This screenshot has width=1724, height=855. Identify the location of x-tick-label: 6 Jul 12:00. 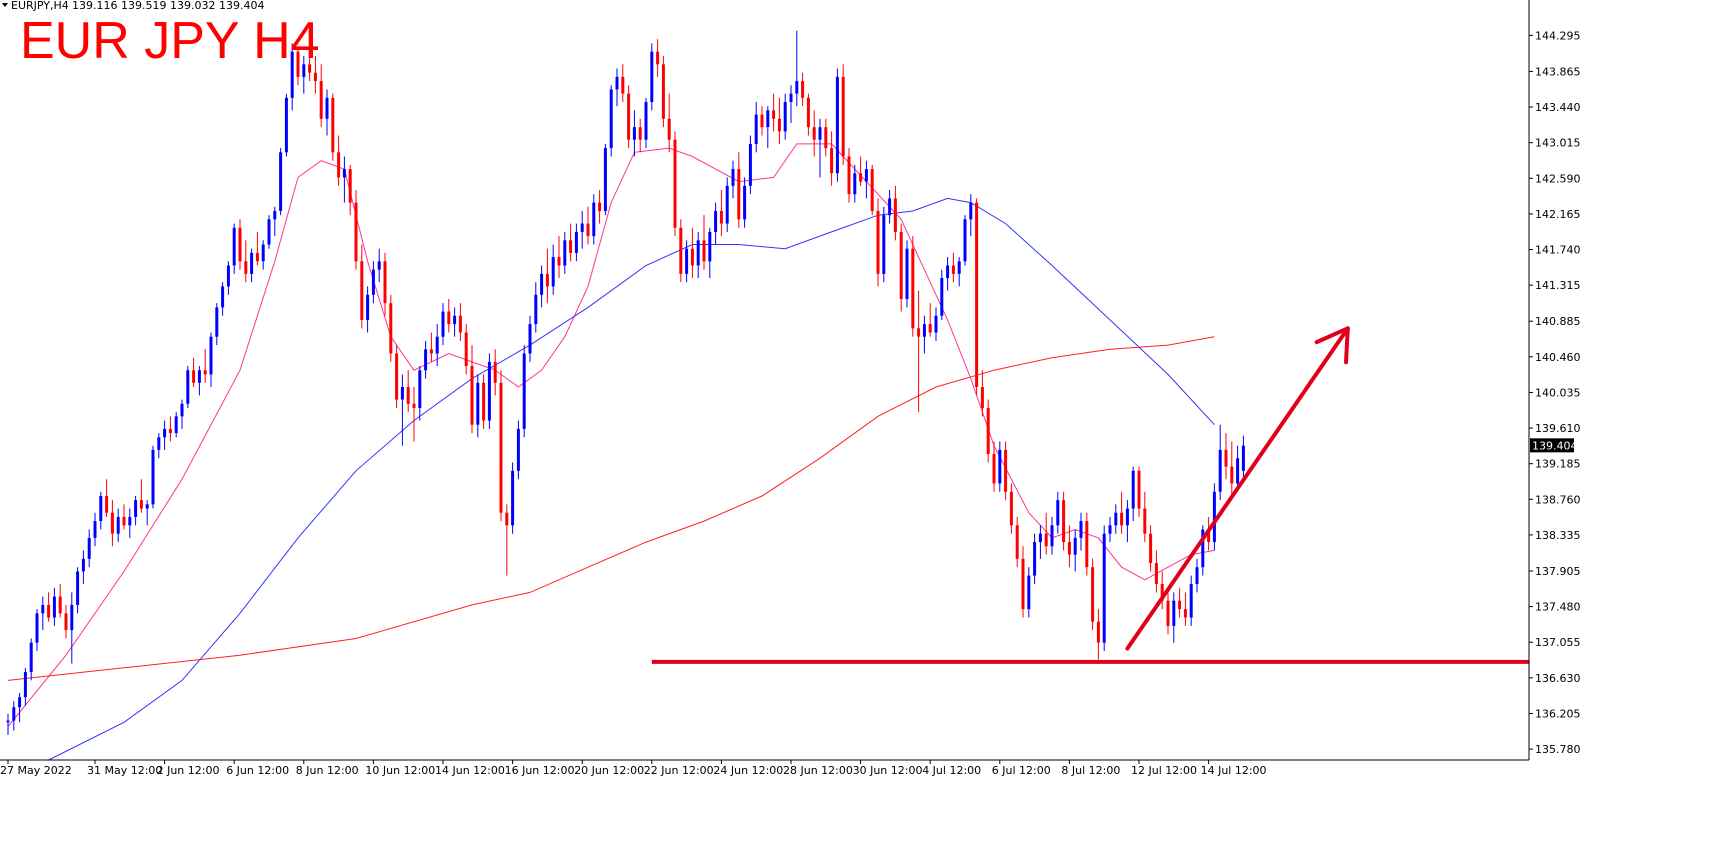
(1021, 770).